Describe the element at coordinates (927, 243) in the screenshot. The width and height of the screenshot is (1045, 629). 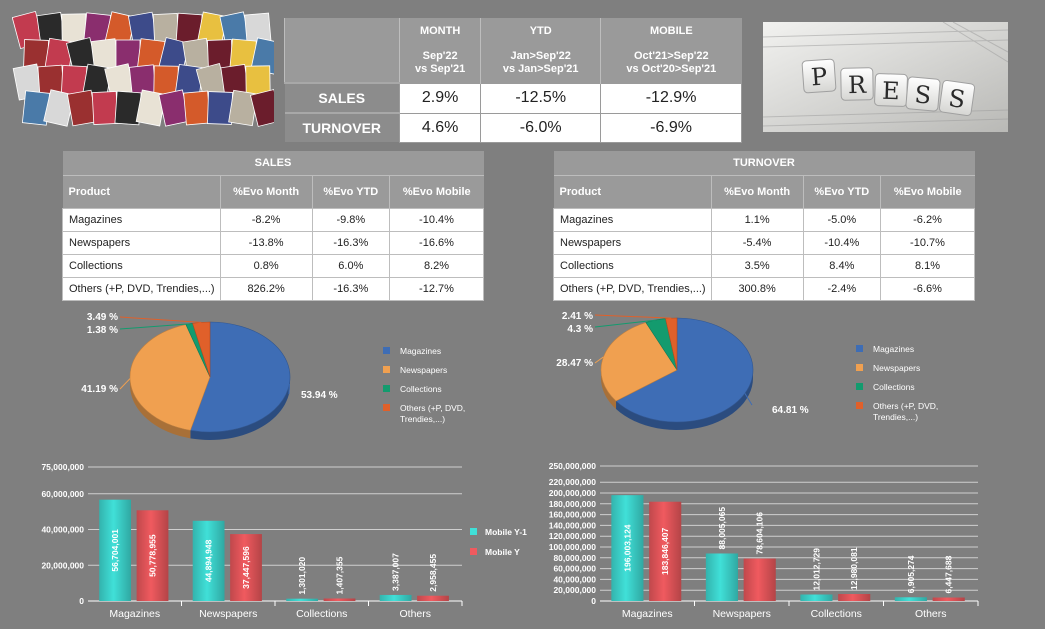
I see `table-cell: -10.7%` at that location.